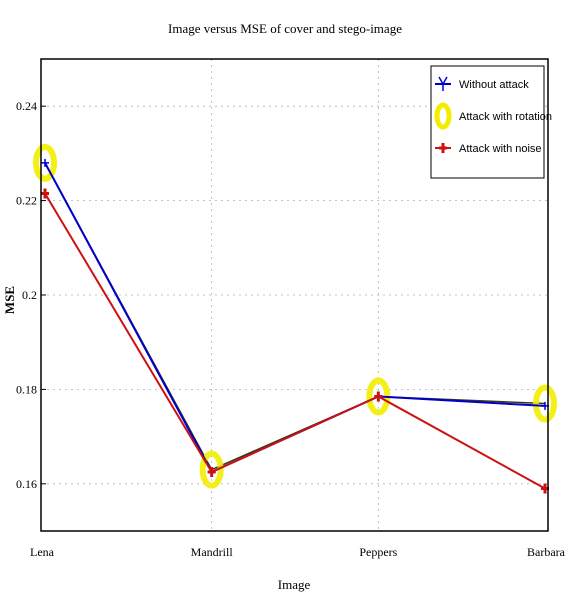 The height and width of the screenshot is (598, 570). What do you see at coordinates (26, 201) in the screenshot?
I see `y-tick-label: 0.22` at bounding box center [26, 201].